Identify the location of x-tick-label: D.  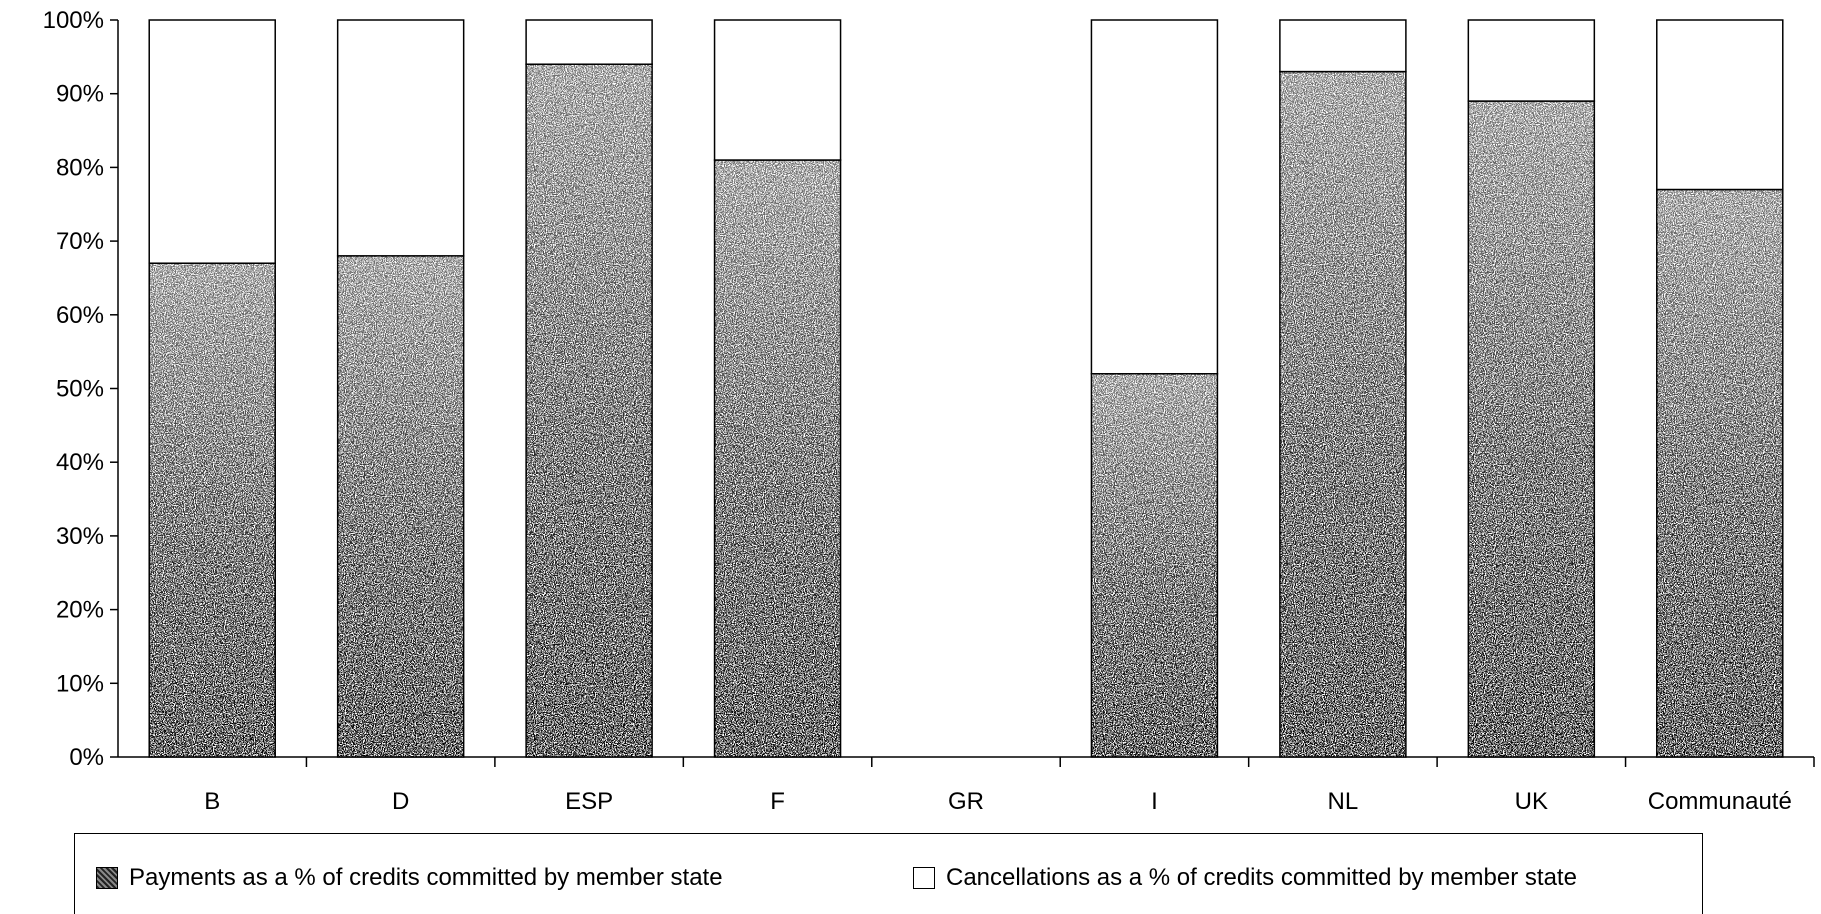
(400, 801).